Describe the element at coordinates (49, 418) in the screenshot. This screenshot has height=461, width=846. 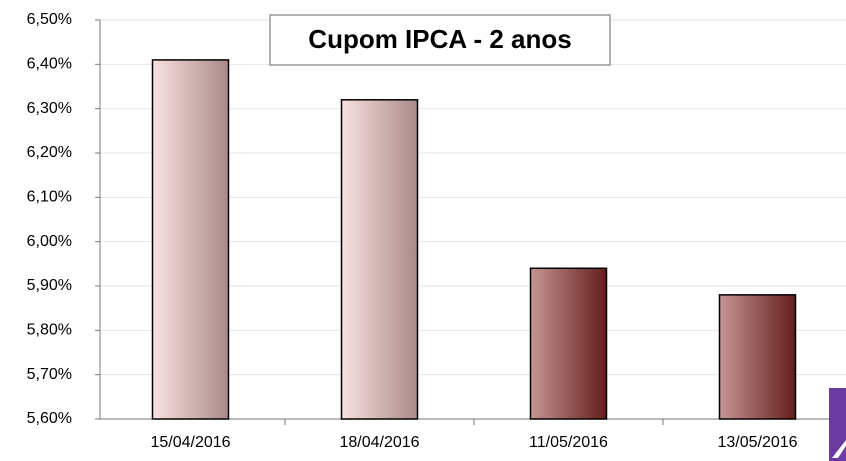
I see `y-tick-label: 5,60%` at that location.